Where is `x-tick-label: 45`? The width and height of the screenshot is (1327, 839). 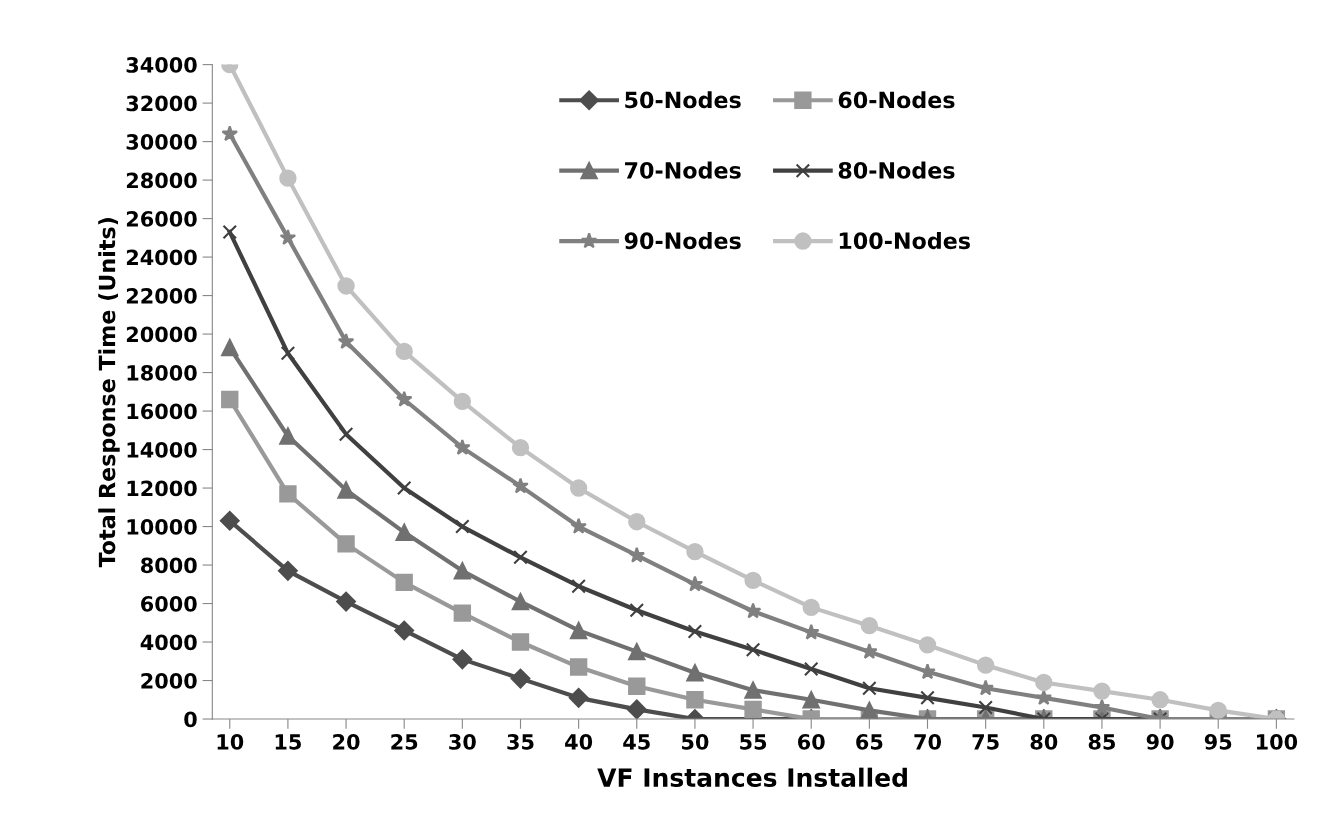 x-tick-label: 45 is located at coordinates (636, 742).